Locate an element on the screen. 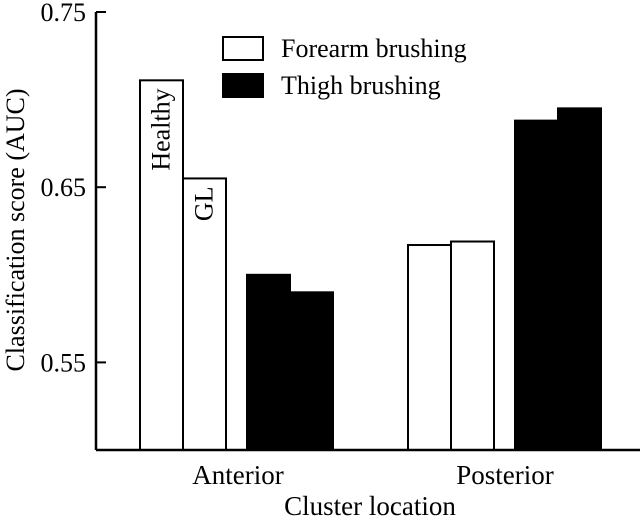 This screenshot has height=520, width=640. y-ticks-group: 0.55 0.65 0.75 is located at coordinates (73, 188).